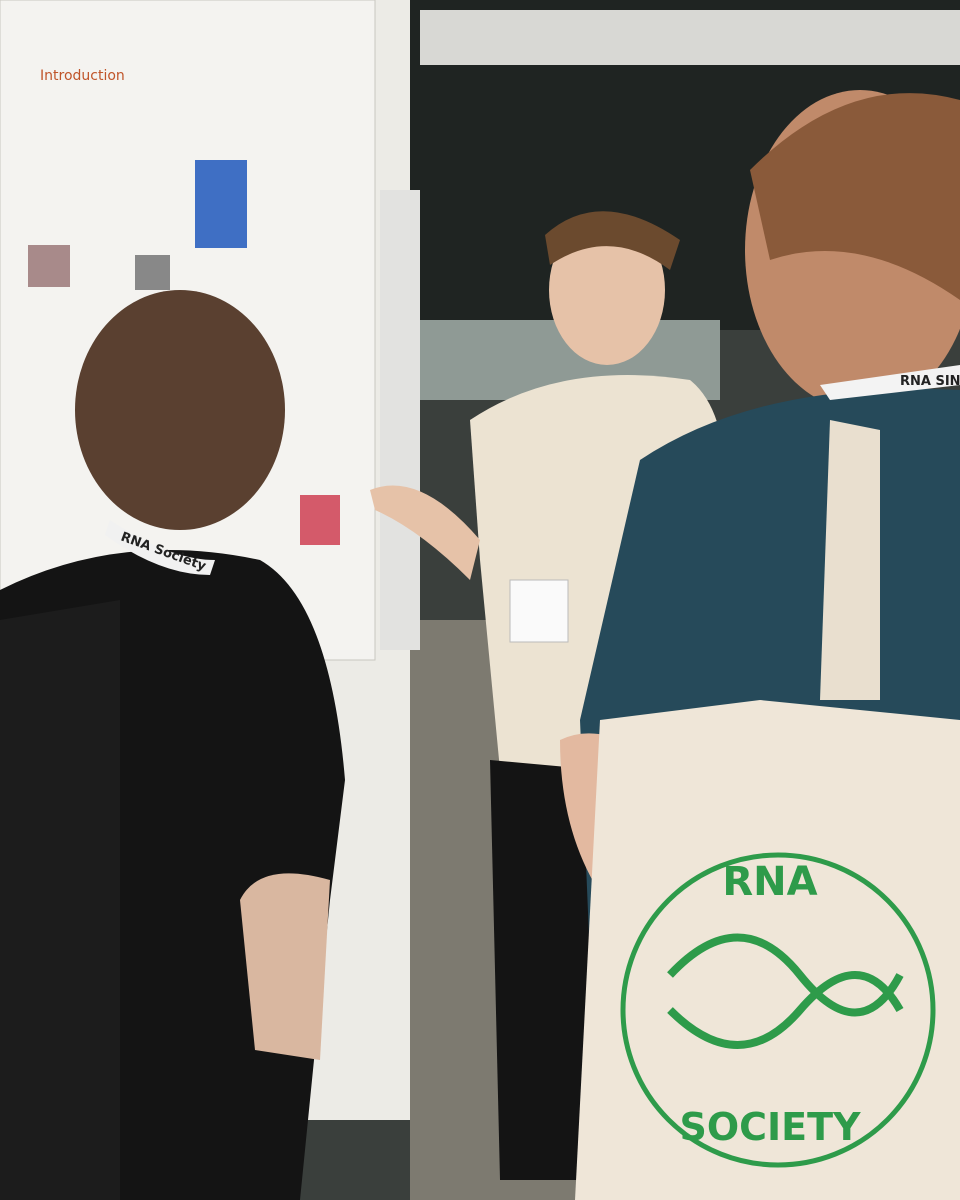 This screenshot has width=960, height=1200. Describe the element at coordinates (607, 290) in the screenshot. I see `man-head` at that location.